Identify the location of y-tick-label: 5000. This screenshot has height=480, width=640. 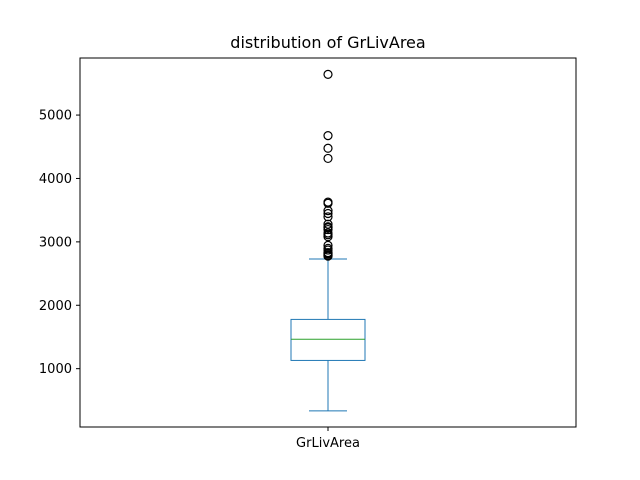
(55, 116).